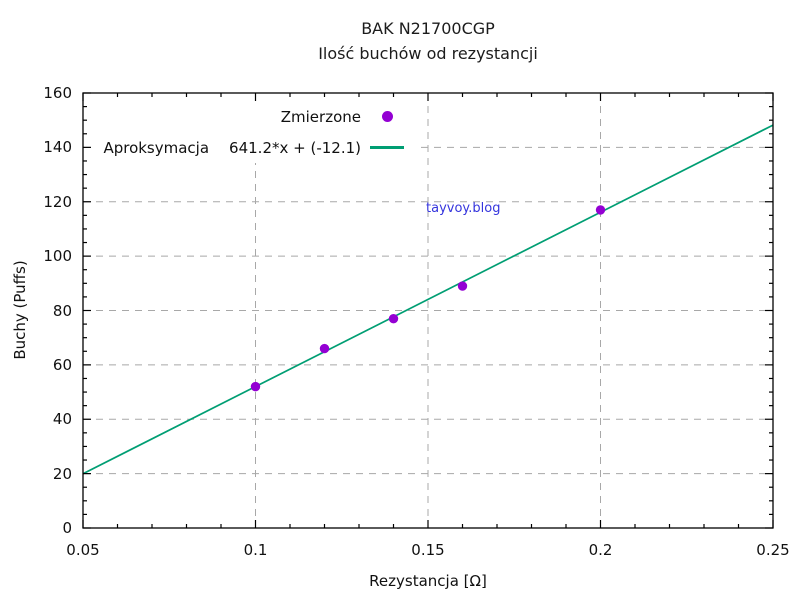 The height and width of the screenshot is (600, 800). What do you see at coordinates (62, 473) in the screenshot?
I see `y-tick-label: 20` at bounding box center [62, 473].